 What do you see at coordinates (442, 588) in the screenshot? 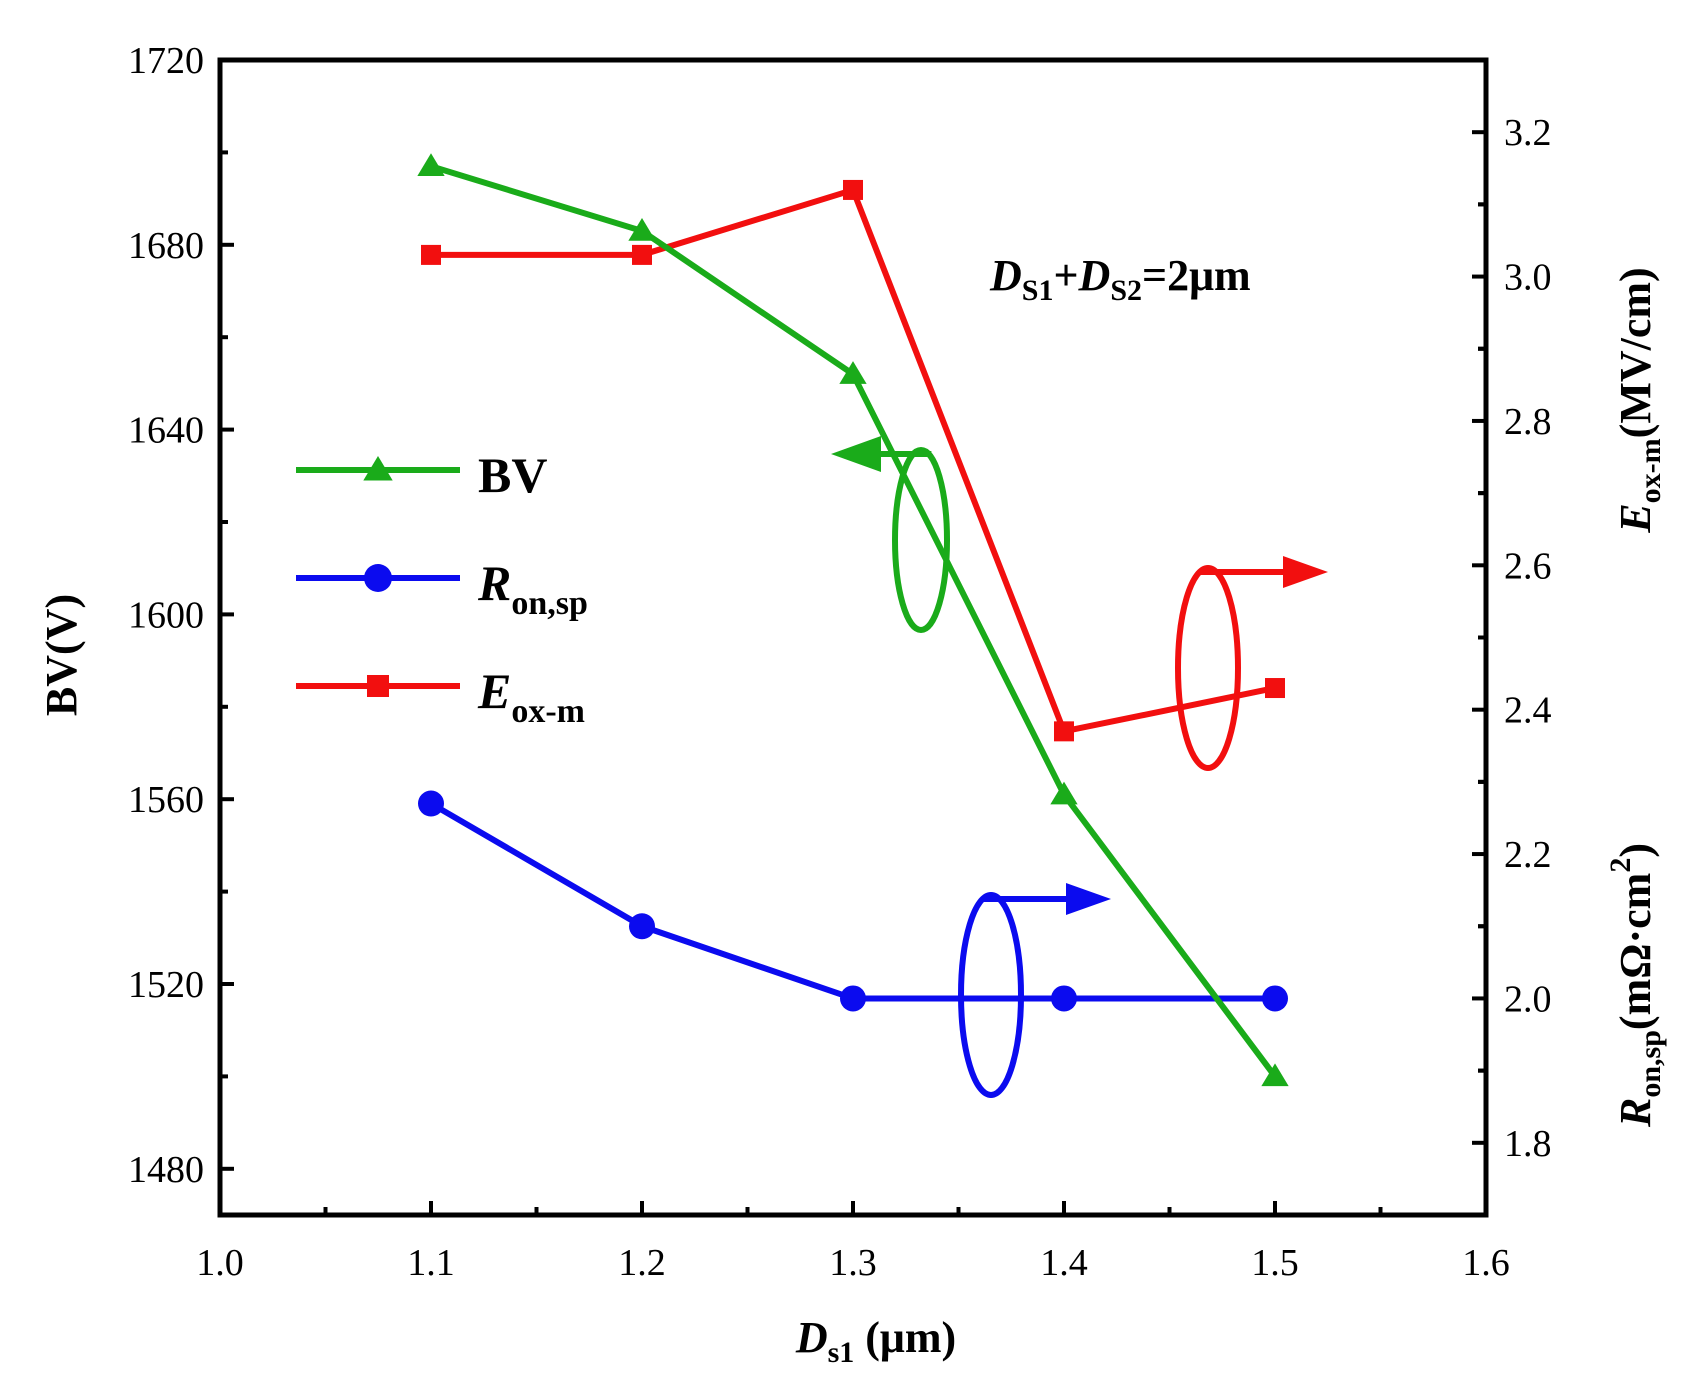
I see `legend: BV Ron,sp Eox-m` at bounding box center [442, 588].